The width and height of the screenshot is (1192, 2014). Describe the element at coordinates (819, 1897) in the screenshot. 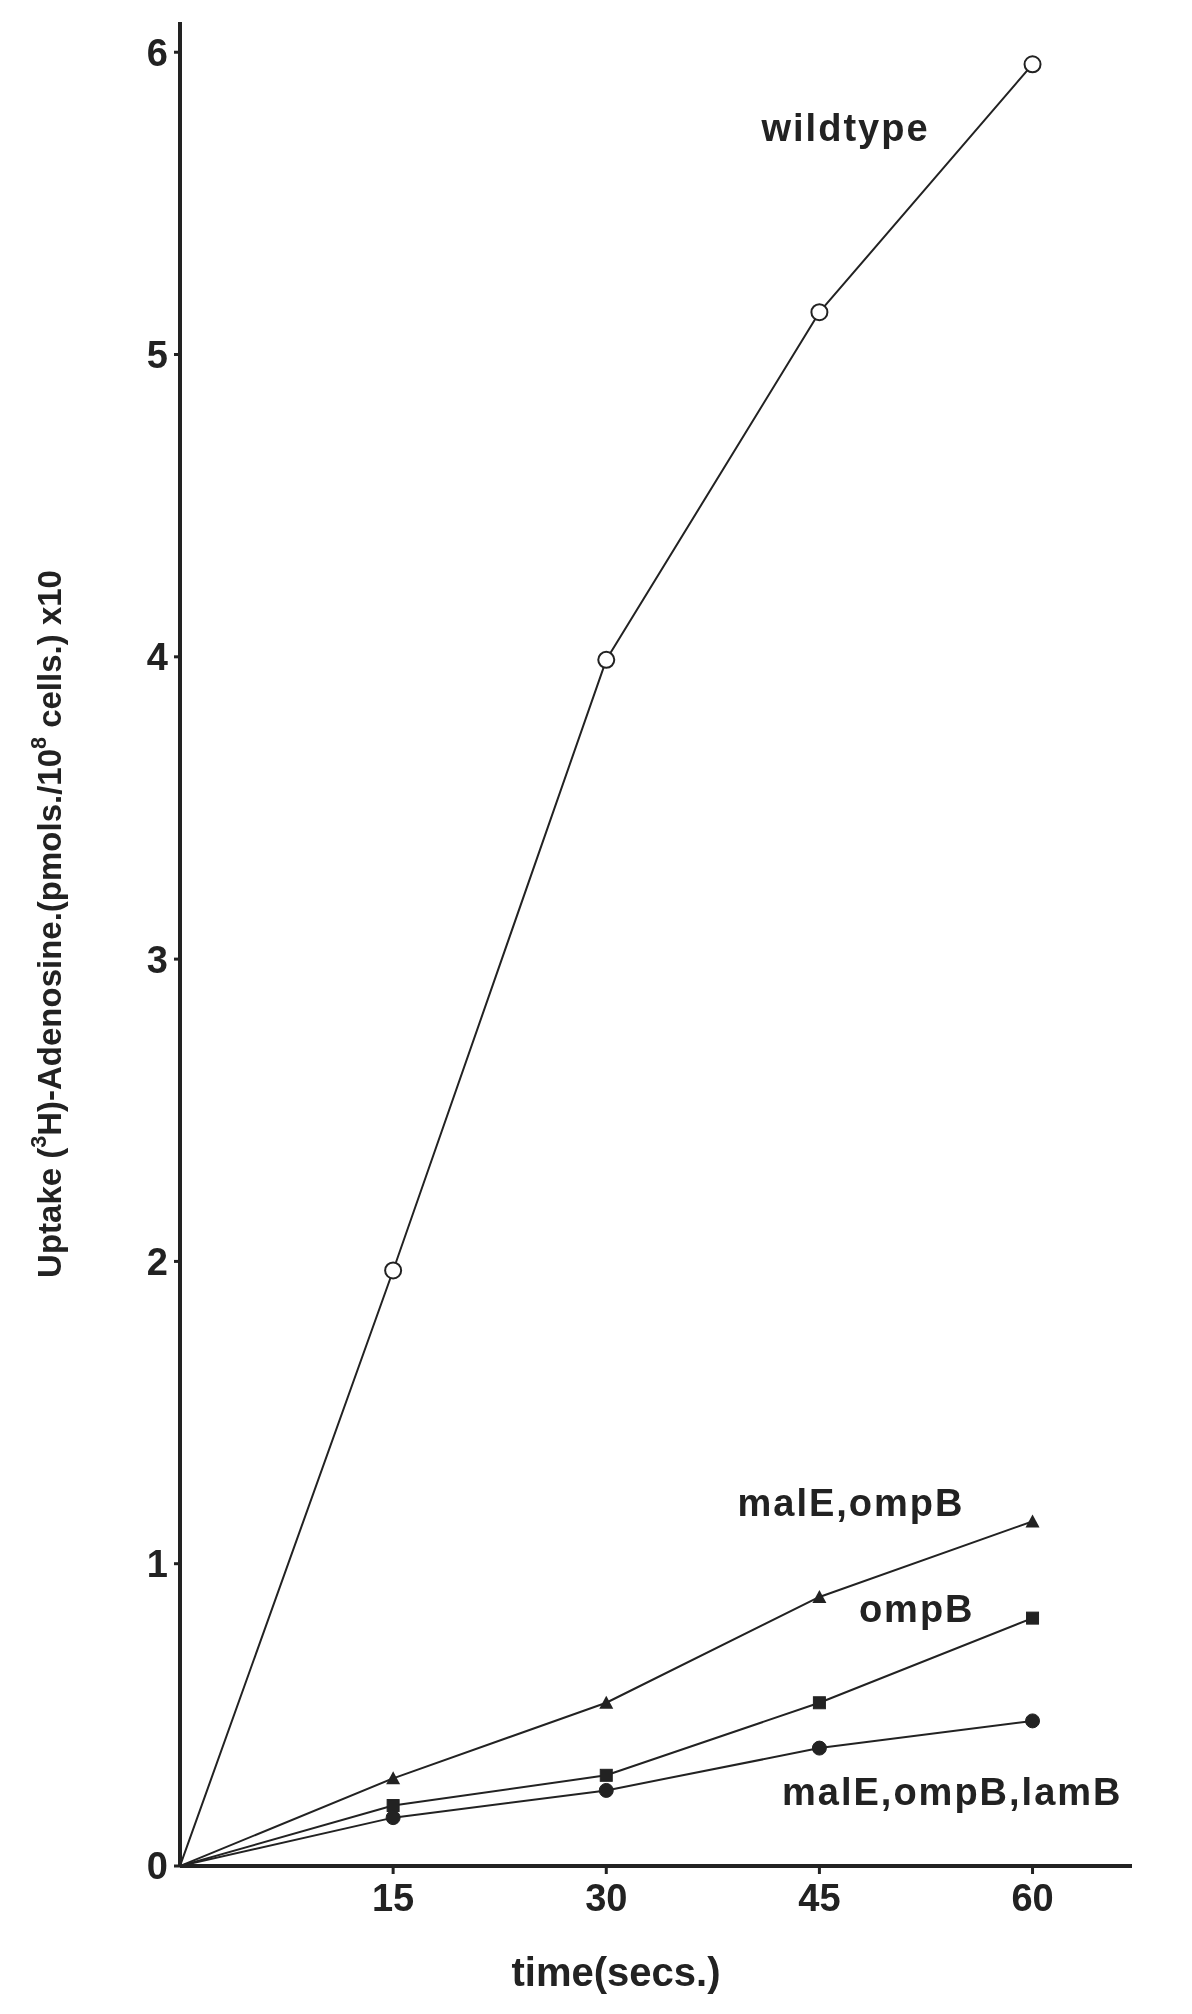

I see `x-tick-label: 45` at that location.